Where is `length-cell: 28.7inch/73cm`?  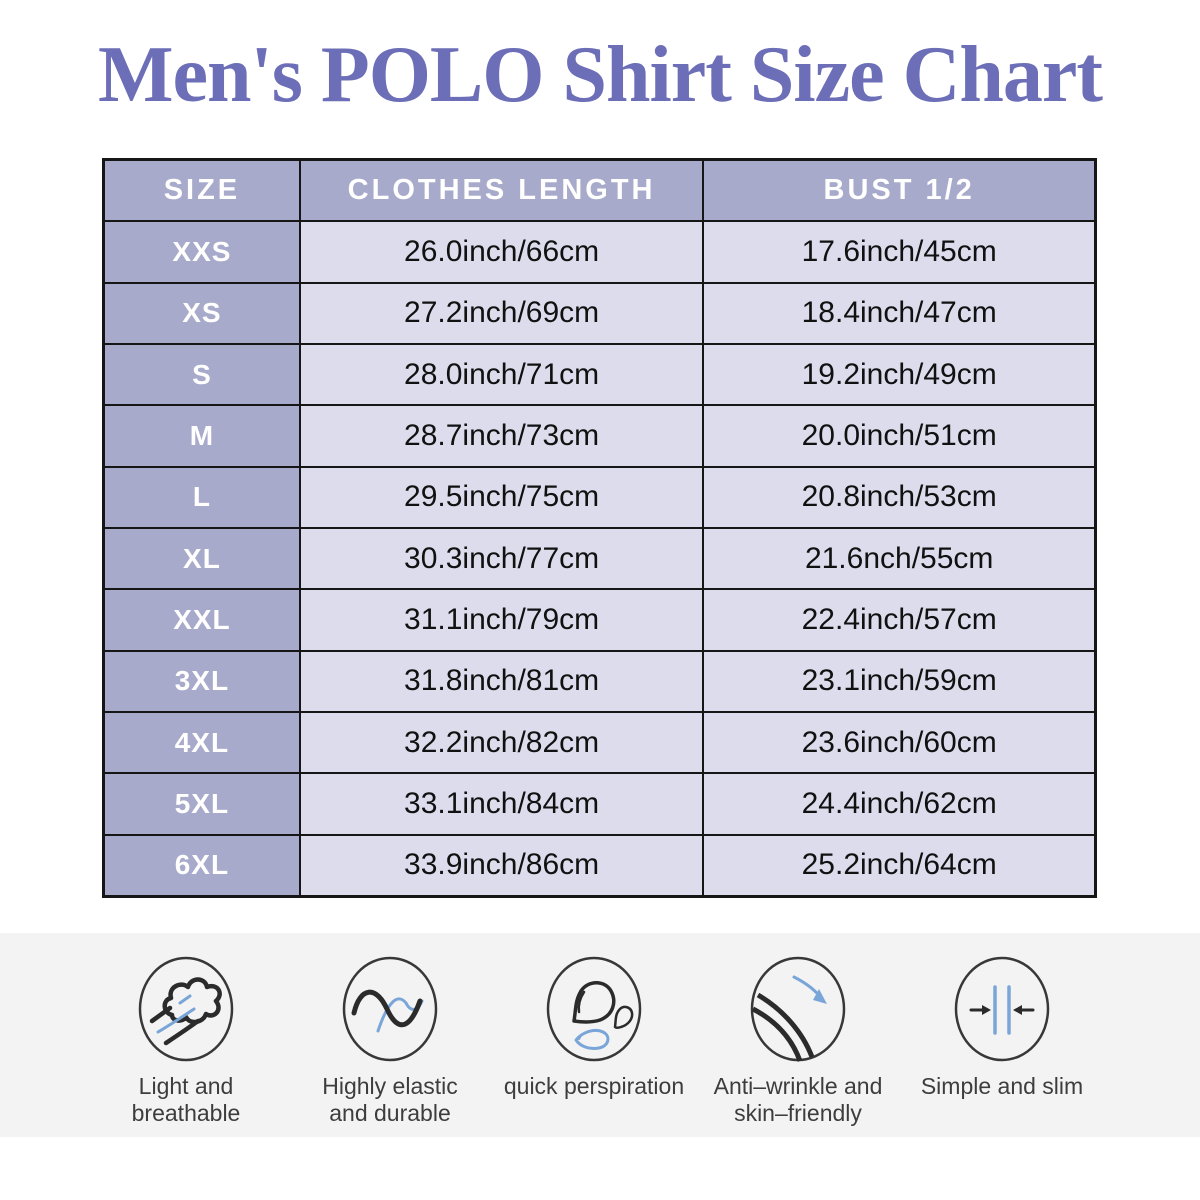 length-cell: 28.7inch/73cm is located at coordinates (500, 436).